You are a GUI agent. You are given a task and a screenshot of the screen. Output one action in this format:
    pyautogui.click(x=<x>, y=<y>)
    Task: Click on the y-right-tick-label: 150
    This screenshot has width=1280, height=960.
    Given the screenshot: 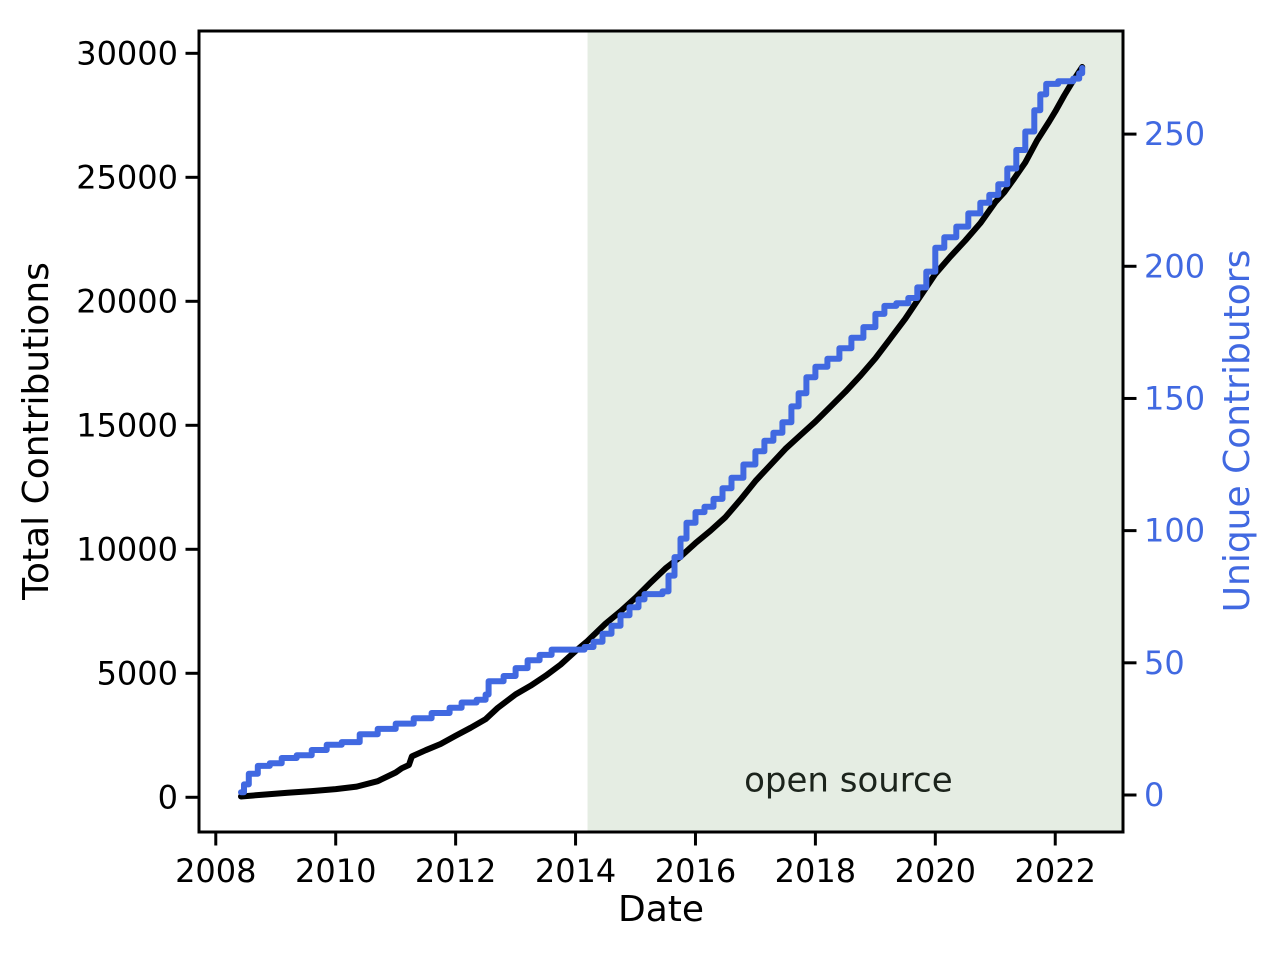 What is the action you would take?
    pyautogui.click(x=1174, y=398)
    